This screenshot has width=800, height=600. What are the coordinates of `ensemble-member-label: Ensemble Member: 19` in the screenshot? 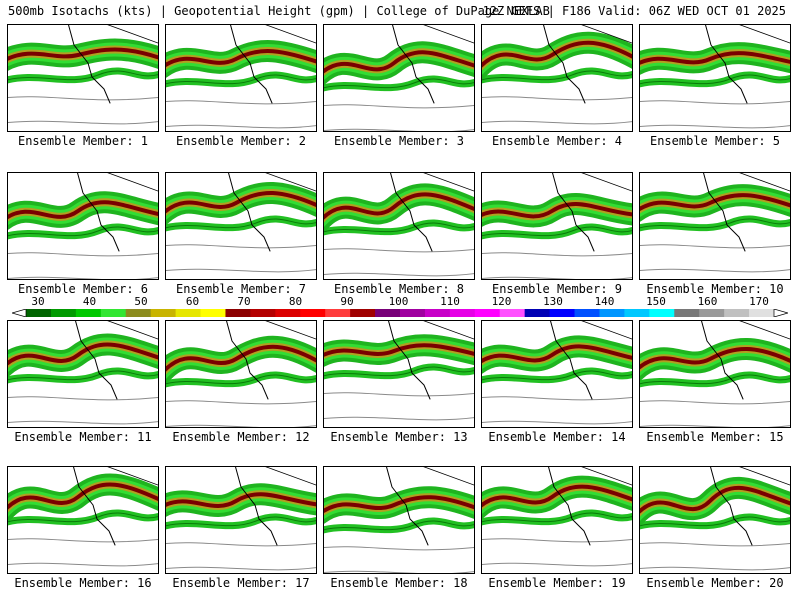 It's located at (557, 583).